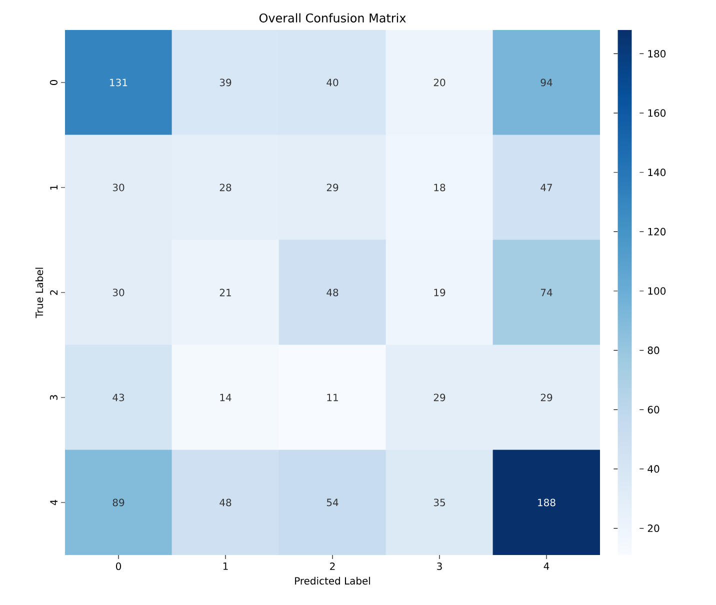  Describe the element at coordinates (54, 187) in the screenshot. I see `y-tick-label: 1` at that location.